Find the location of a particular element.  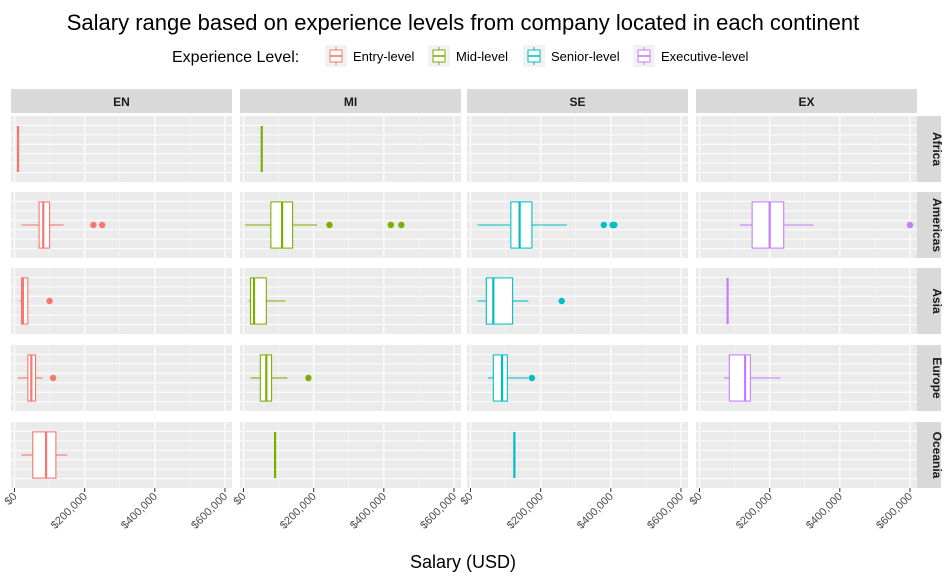

facet-panel-mi-africa is located at coordinates (350, 149).